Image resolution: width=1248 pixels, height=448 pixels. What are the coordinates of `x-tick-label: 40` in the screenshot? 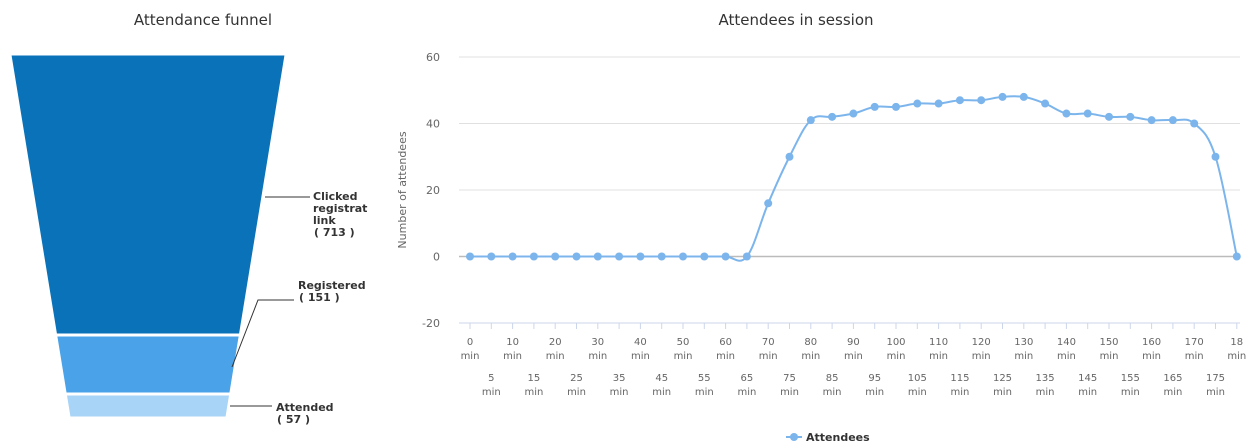 It's located at (640, 342).